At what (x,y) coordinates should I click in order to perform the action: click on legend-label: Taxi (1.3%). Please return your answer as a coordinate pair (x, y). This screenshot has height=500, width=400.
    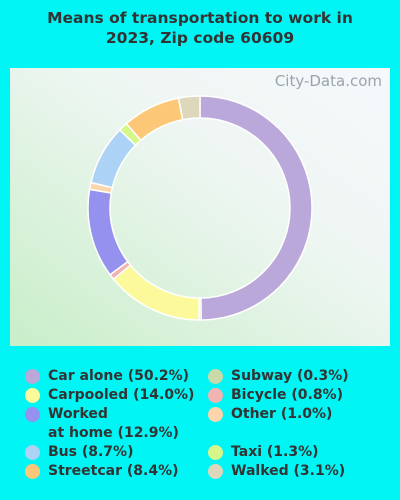
    Looking at the image, I should click on (275, 452).